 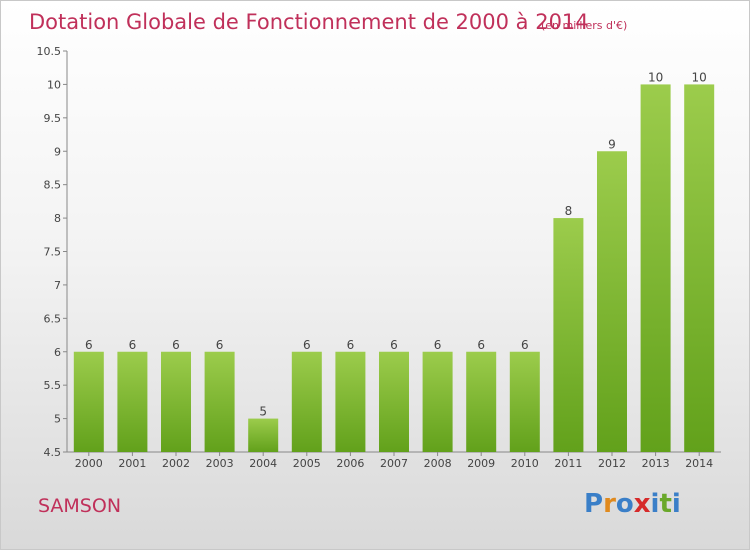 What do you see at coordinates (609, 504) in the screenshot?
I see `logo-letter: r` at bounding box center [609, 504].